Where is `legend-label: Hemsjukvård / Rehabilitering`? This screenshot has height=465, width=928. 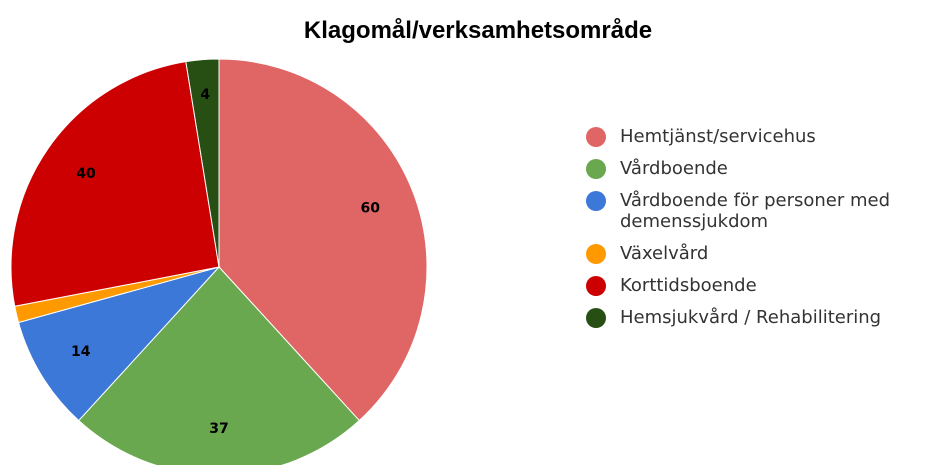
legend-label: Hemsjukvård / Rehabilitering is located at coordinates (751, 317).